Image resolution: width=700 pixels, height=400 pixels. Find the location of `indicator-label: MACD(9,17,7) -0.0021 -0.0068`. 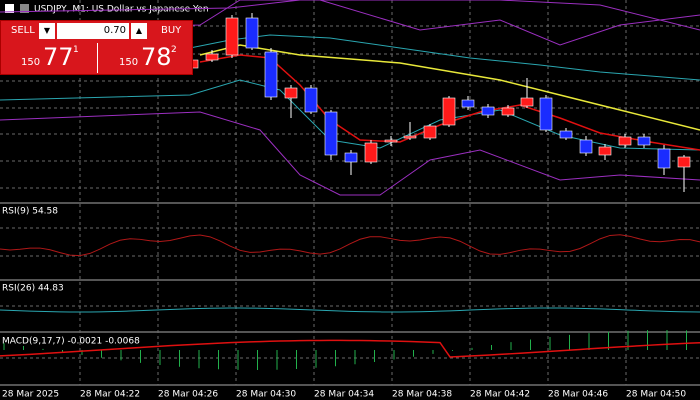

indicator-label: MACD(9,17,7) -0.0021 -0.0068 is located at coordinates (71, 342).